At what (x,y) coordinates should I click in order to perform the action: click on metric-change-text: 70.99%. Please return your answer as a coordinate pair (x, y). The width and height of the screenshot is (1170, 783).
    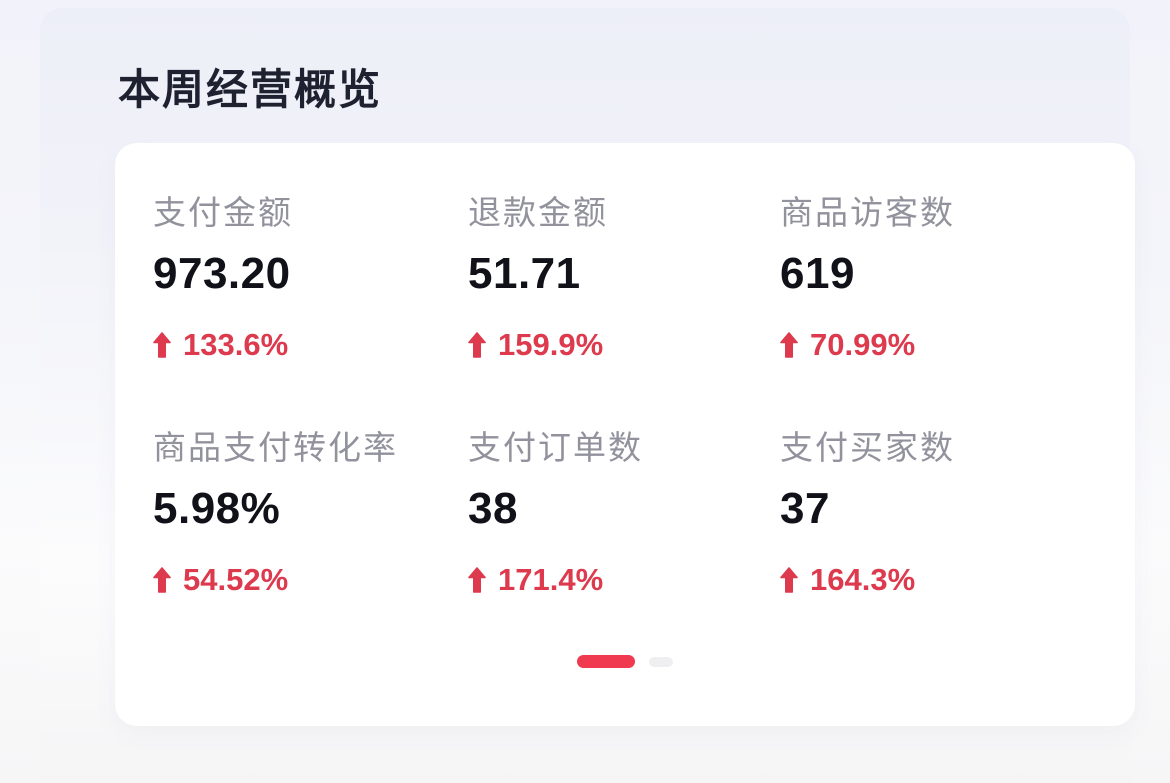
    Looking at the image, I should click on (863, 344).